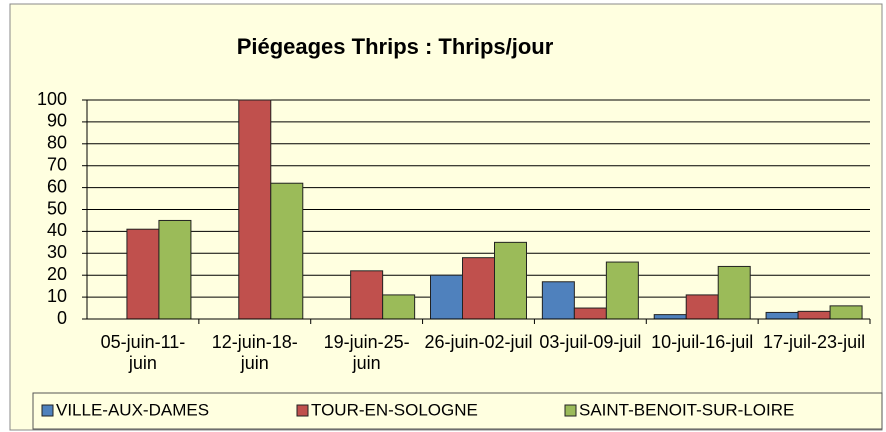 The width and height of the screenshot is (886, 432). I want to click on x-tick-label: 10-juil-16-juil, so click(702, 342).